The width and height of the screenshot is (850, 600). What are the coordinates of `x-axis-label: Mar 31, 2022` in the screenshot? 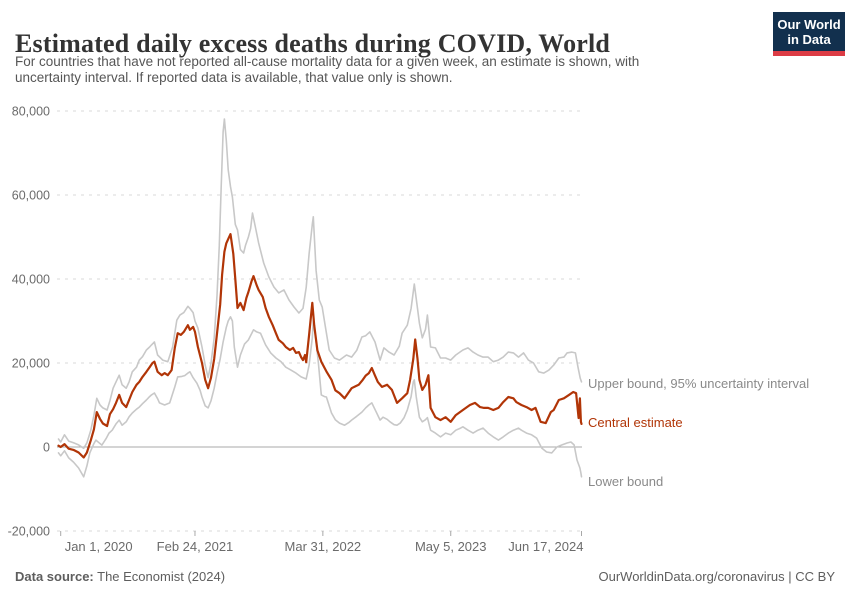 It's located at (323, 546).